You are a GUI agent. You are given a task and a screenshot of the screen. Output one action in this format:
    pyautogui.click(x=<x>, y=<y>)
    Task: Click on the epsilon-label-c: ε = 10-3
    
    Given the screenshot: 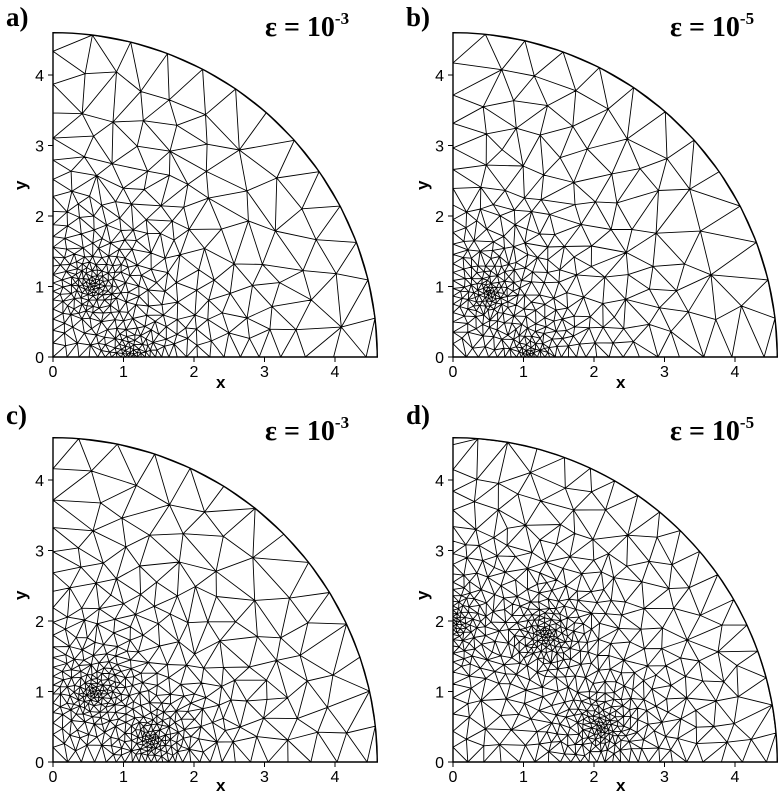 What is the action you would take?
    pyautogui.click(x=307, y=430)
    